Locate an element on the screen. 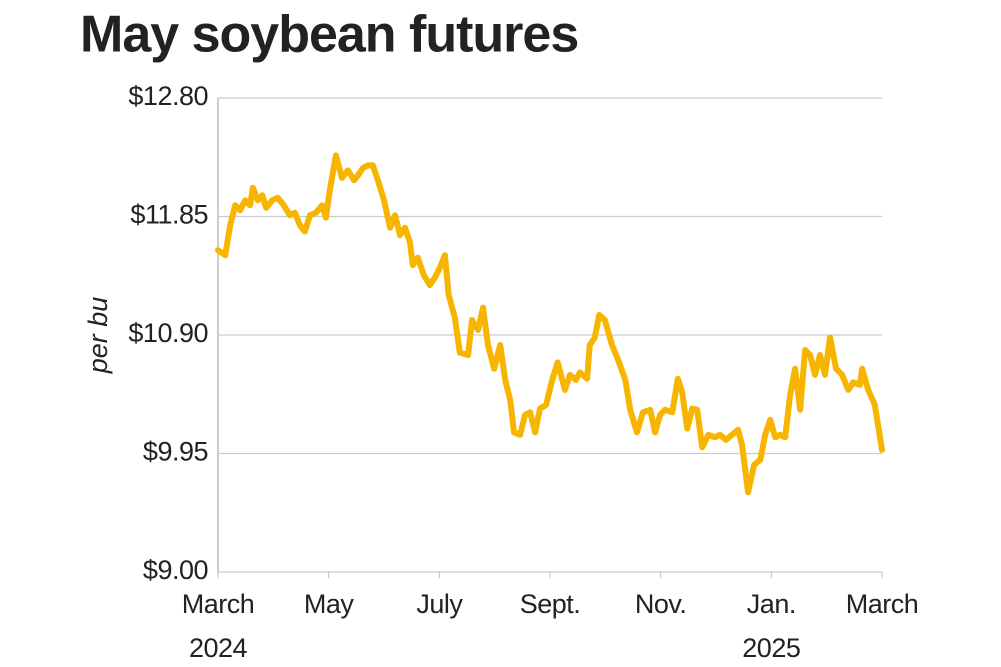 This screenshot has height=667, width=1001. chart-title: May soybean futures is located at coordinates (329, 35).